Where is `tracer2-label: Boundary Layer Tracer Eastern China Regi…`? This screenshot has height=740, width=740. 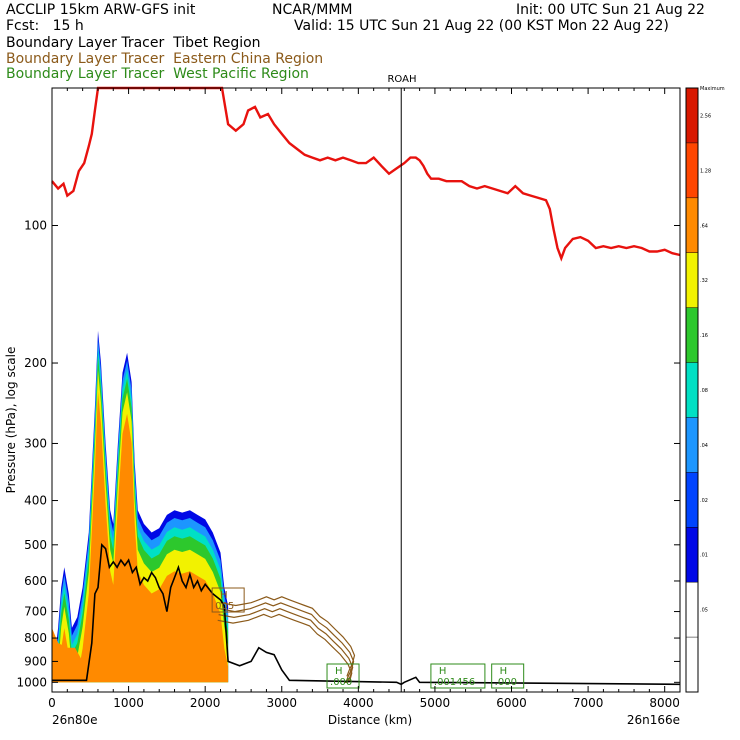
tracer2-label: Boundary Layer Tracer Eastern China Regi… is located at coordinates (165, 59).